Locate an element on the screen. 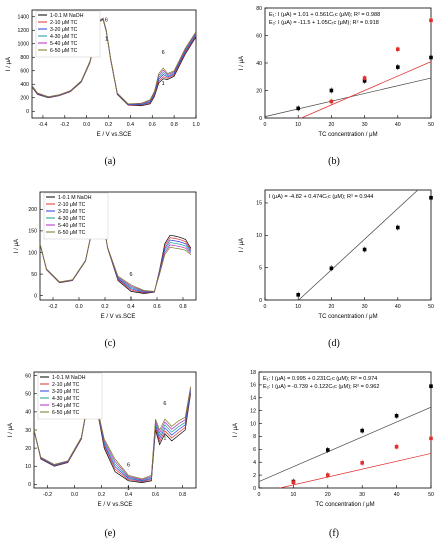 The width and height of the screenshot is (437, 550). panel4-x-tick-label: 0.0 is located at coordinates (74, 495).